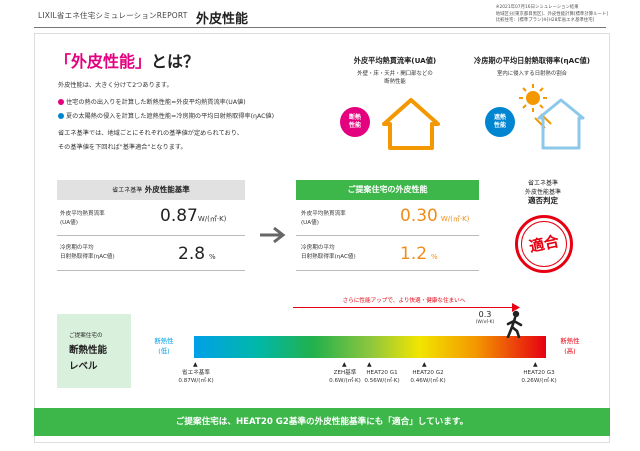  I want to click on value-number: 0.30, so click(419, 216).